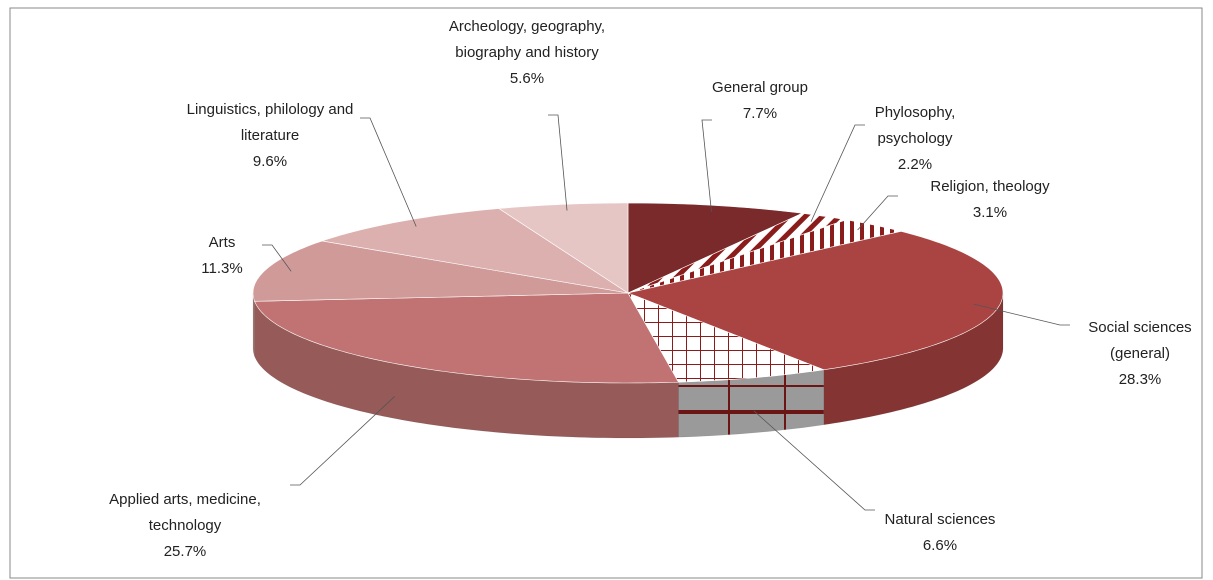 The width and height of the screenshot is (1213, 580). What do you see at coordinates (915, 164) in the screenshot?
I see `value-label: 2.2%` at bounding box center [915, 164].